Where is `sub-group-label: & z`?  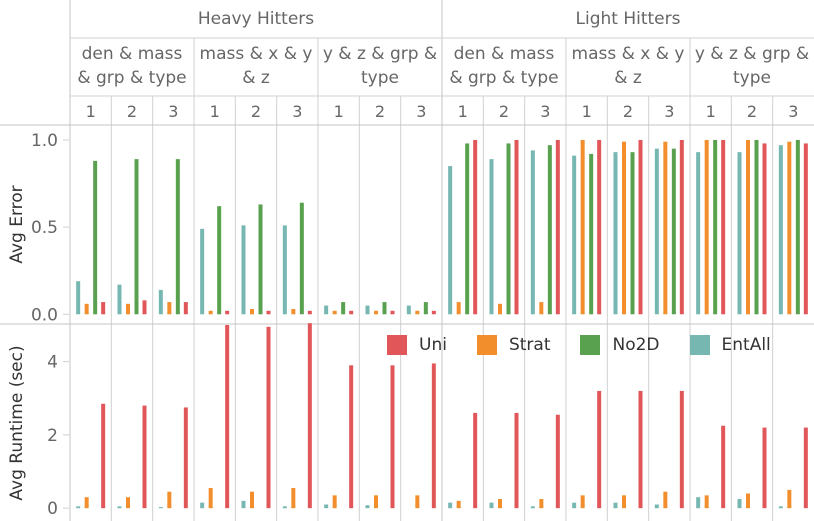
sub-group-label: & z is located at coordinates (256, 78).